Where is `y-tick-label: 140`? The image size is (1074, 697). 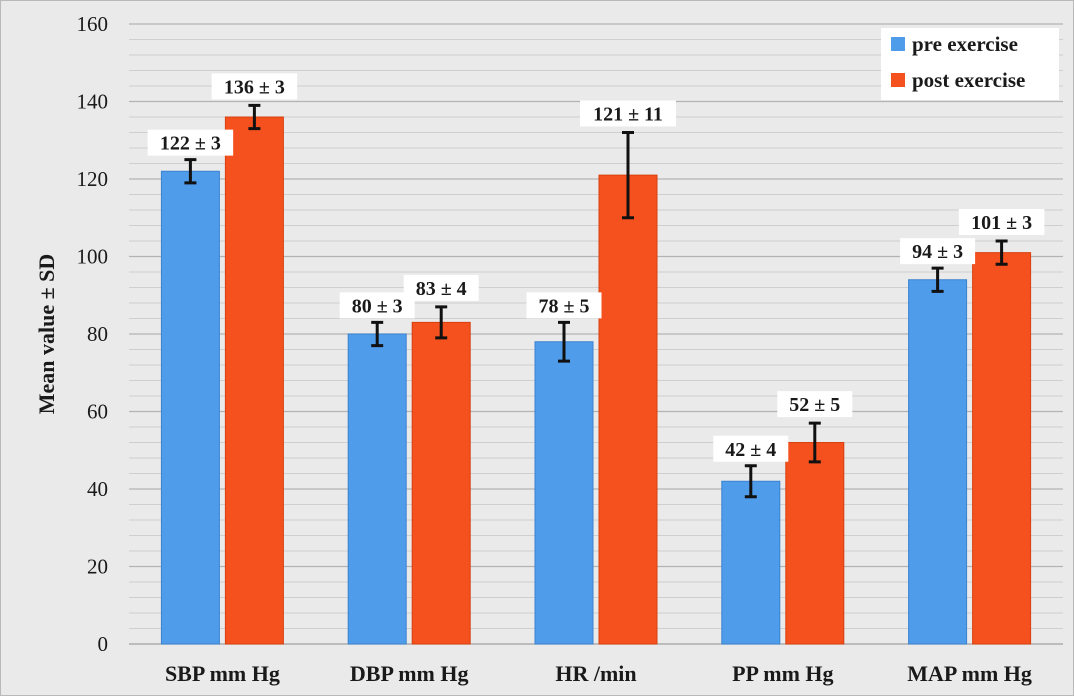 y-tick-label: 140 is located at coordinates (93, 102).